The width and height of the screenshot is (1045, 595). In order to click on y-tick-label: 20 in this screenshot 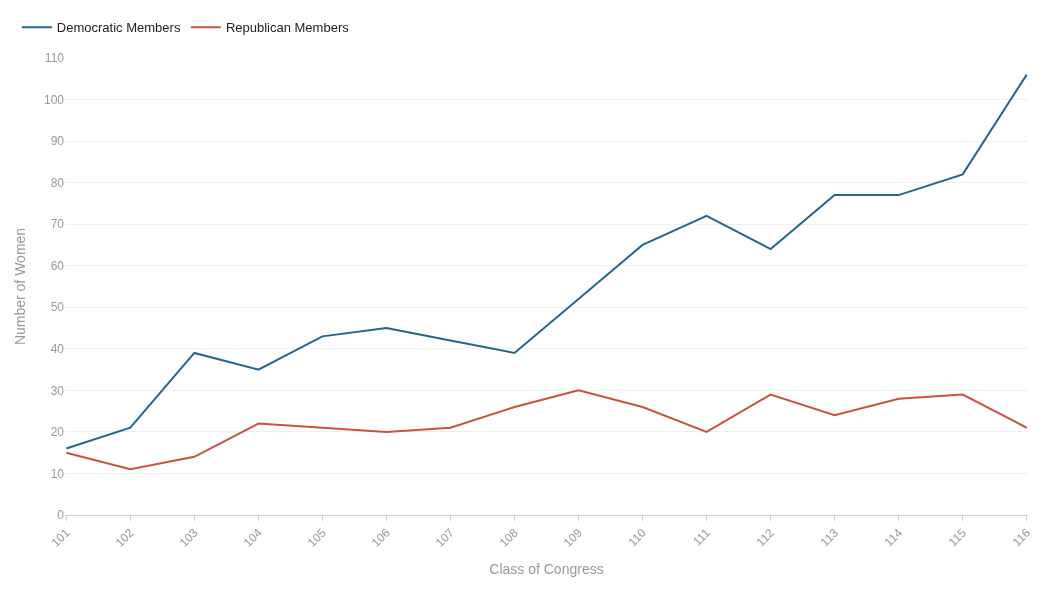, I will do `click(57, 432)`.